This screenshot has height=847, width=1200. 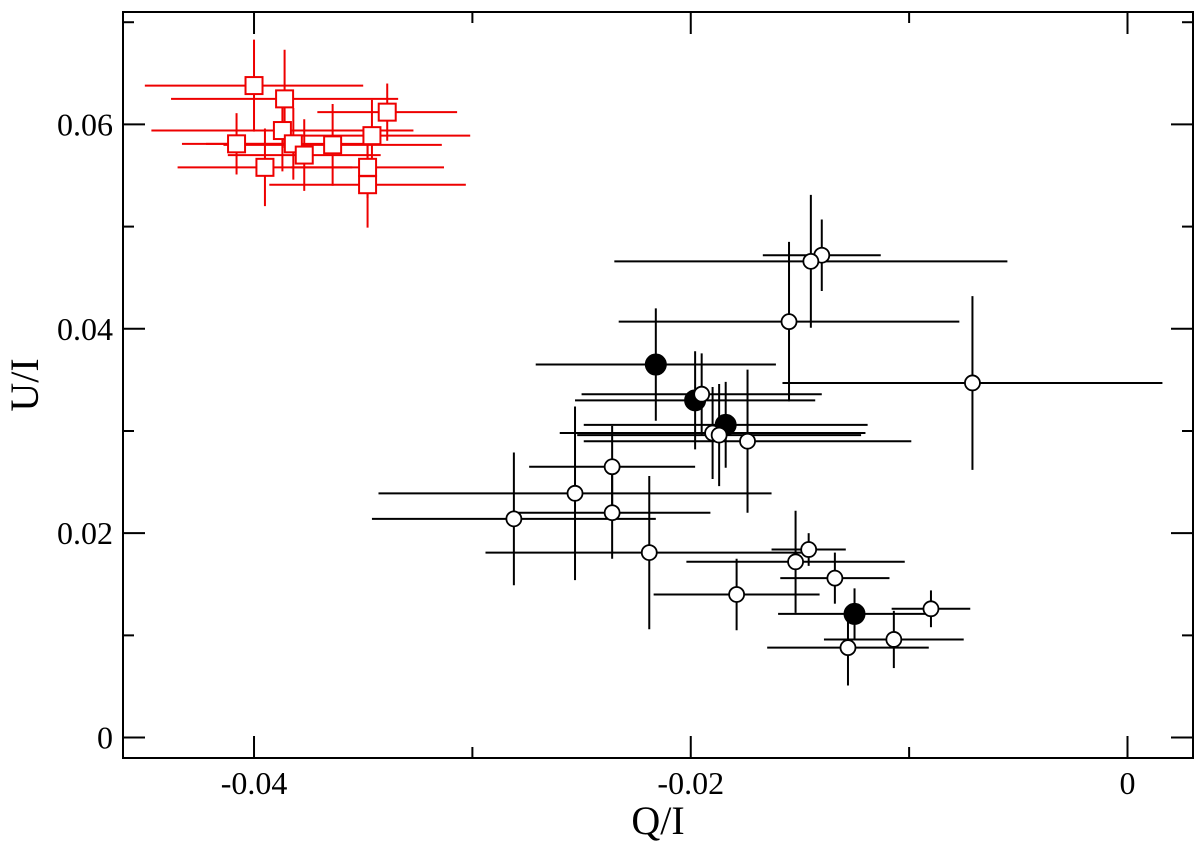 What do you see at coordinates (85, 533) in the screenshot?
I see `y-tick-label: 0.02` at bounding box center [85, 533].